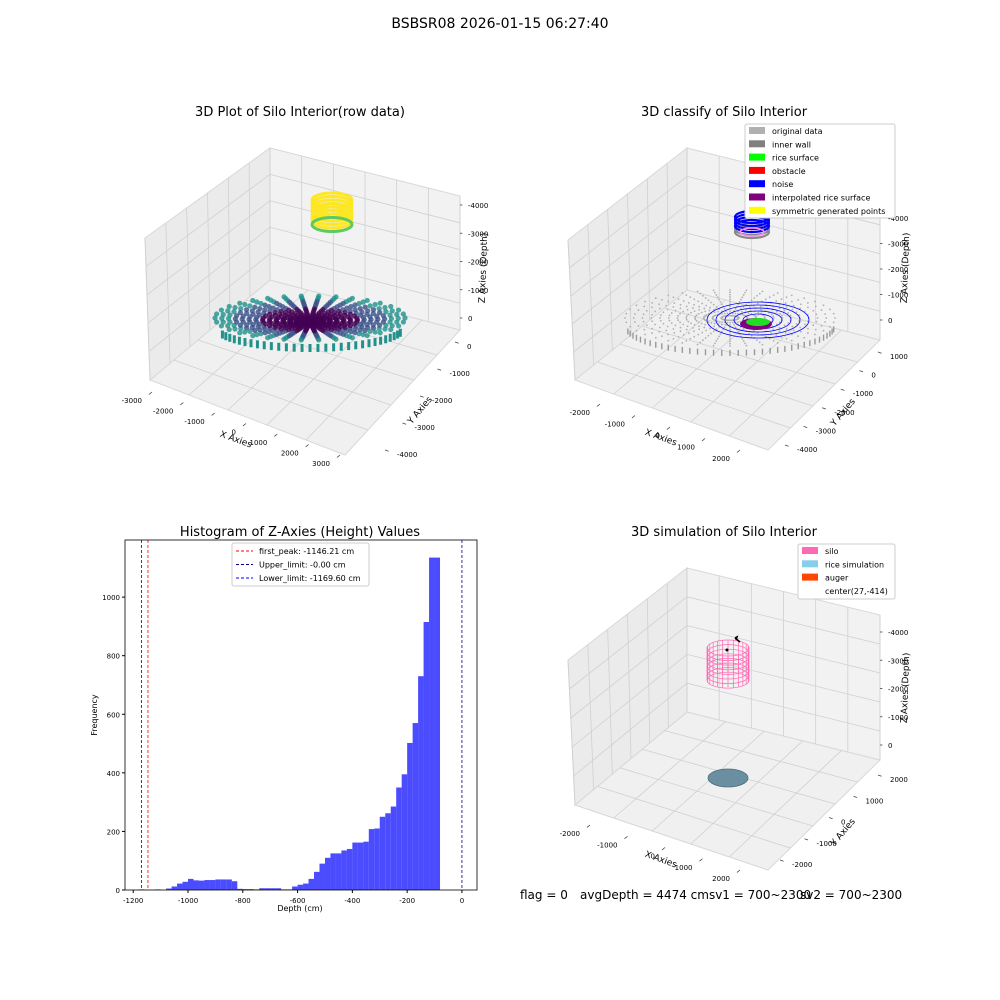  I want to click on avg-depth-status: avgDepth = 4474 cmsv1 = 700~2300, so click(696, 895).